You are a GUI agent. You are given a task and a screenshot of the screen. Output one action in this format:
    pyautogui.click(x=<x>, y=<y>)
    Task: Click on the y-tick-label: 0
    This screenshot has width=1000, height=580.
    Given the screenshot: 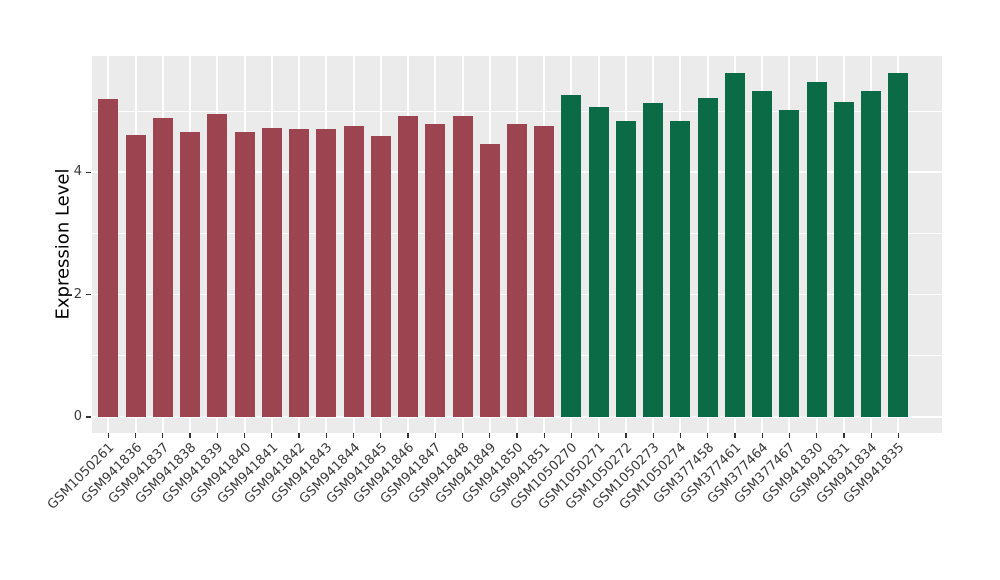 What is the action you would take?
    pyautogui.click(x=77, y=417)
    